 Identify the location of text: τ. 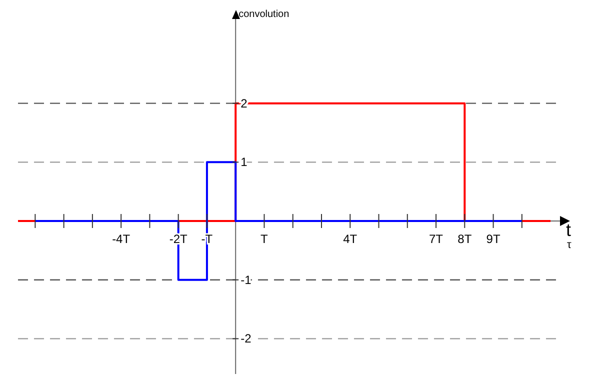
(569, 245).